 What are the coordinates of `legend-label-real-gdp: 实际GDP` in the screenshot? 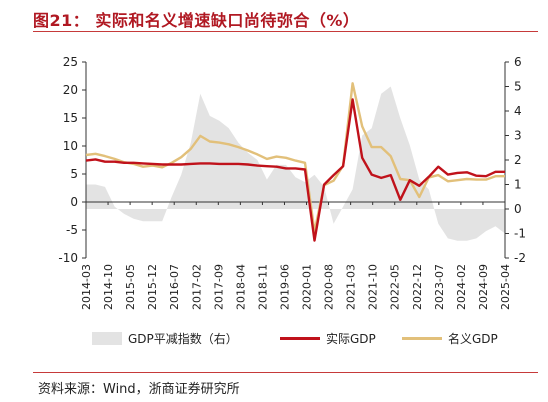 It's located at (351, 339).